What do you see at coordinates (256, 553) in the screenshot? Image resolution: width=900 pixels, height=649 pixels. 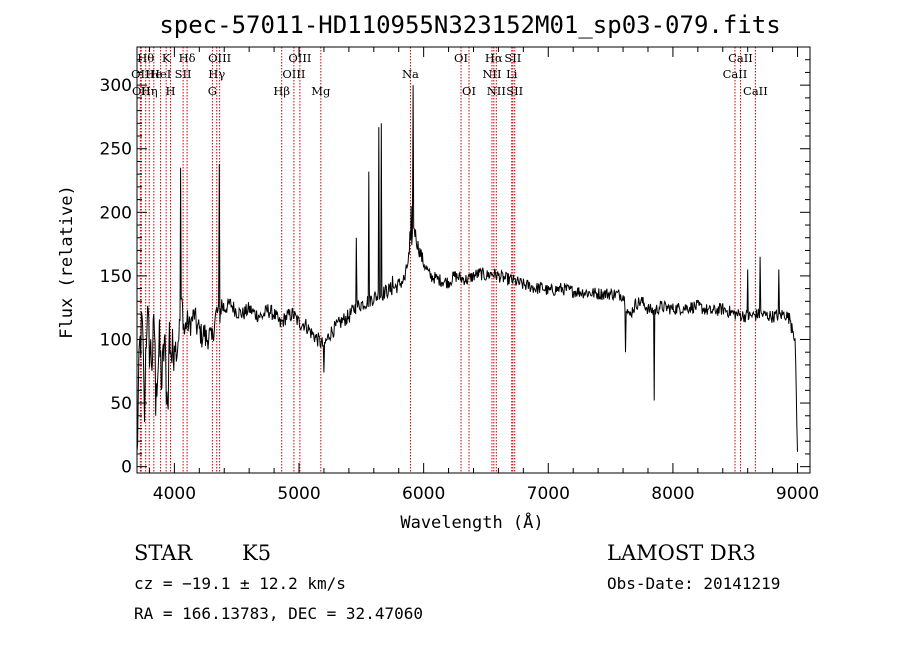 I see `object-subclass: K5` at bounding box center [256, 553].